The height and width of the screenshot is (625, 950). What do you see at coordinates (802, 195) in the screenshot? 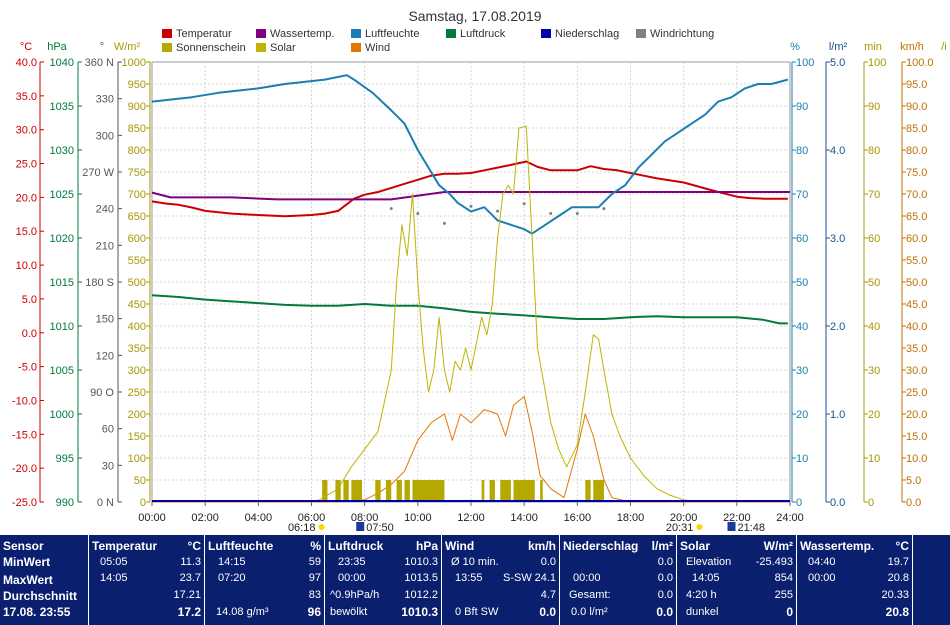
I see `tick-label: 70` at bounding box center [802, 195].